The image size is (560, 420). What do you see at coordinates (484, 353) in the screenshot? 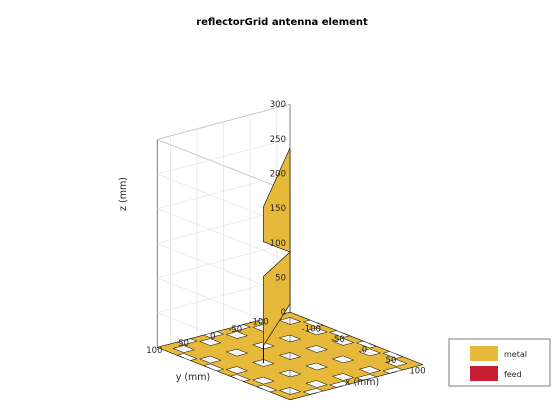
I see `legend-swatch-metal` at bounding box center [484, 353].